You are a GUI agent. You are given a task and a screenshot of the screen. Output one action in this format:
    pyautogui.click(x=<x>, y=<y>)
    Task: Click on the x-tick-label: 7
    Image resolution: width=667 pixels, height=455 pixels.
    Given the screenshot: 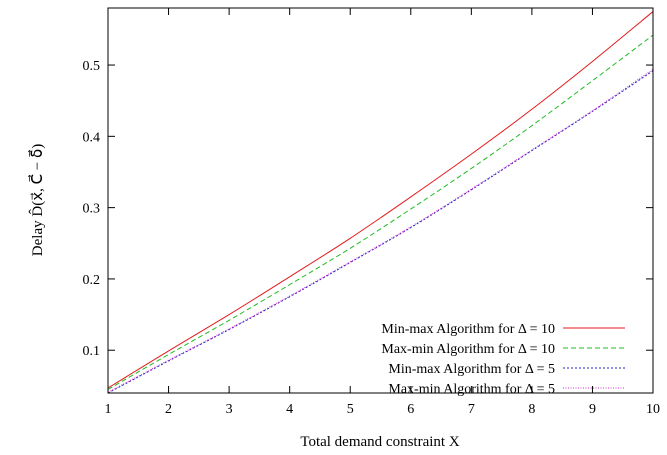 What is the action you would take?
    pyautogui.click(x=471, y=409)
    